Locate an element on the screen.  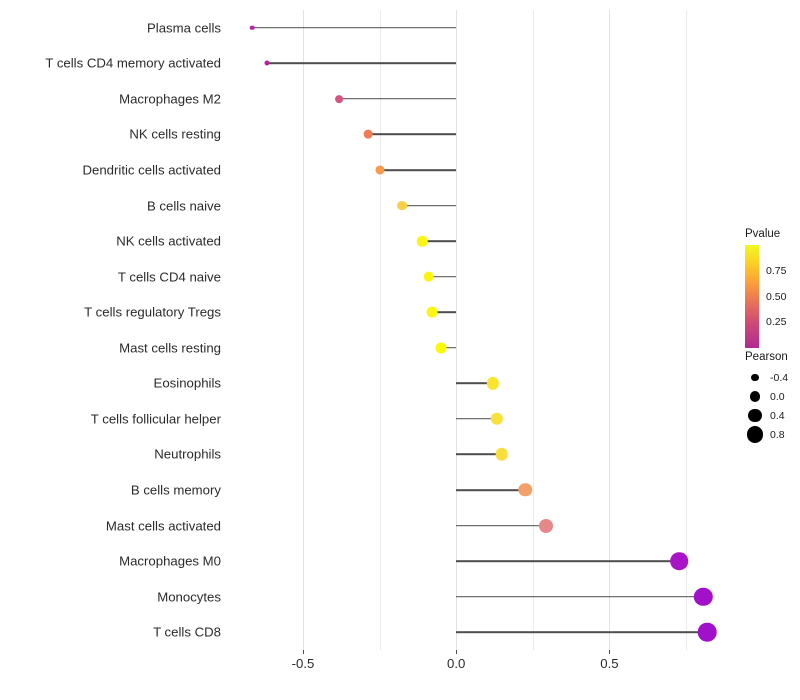
category-label: T cells follicular helper is located at coordinates (155, 419).